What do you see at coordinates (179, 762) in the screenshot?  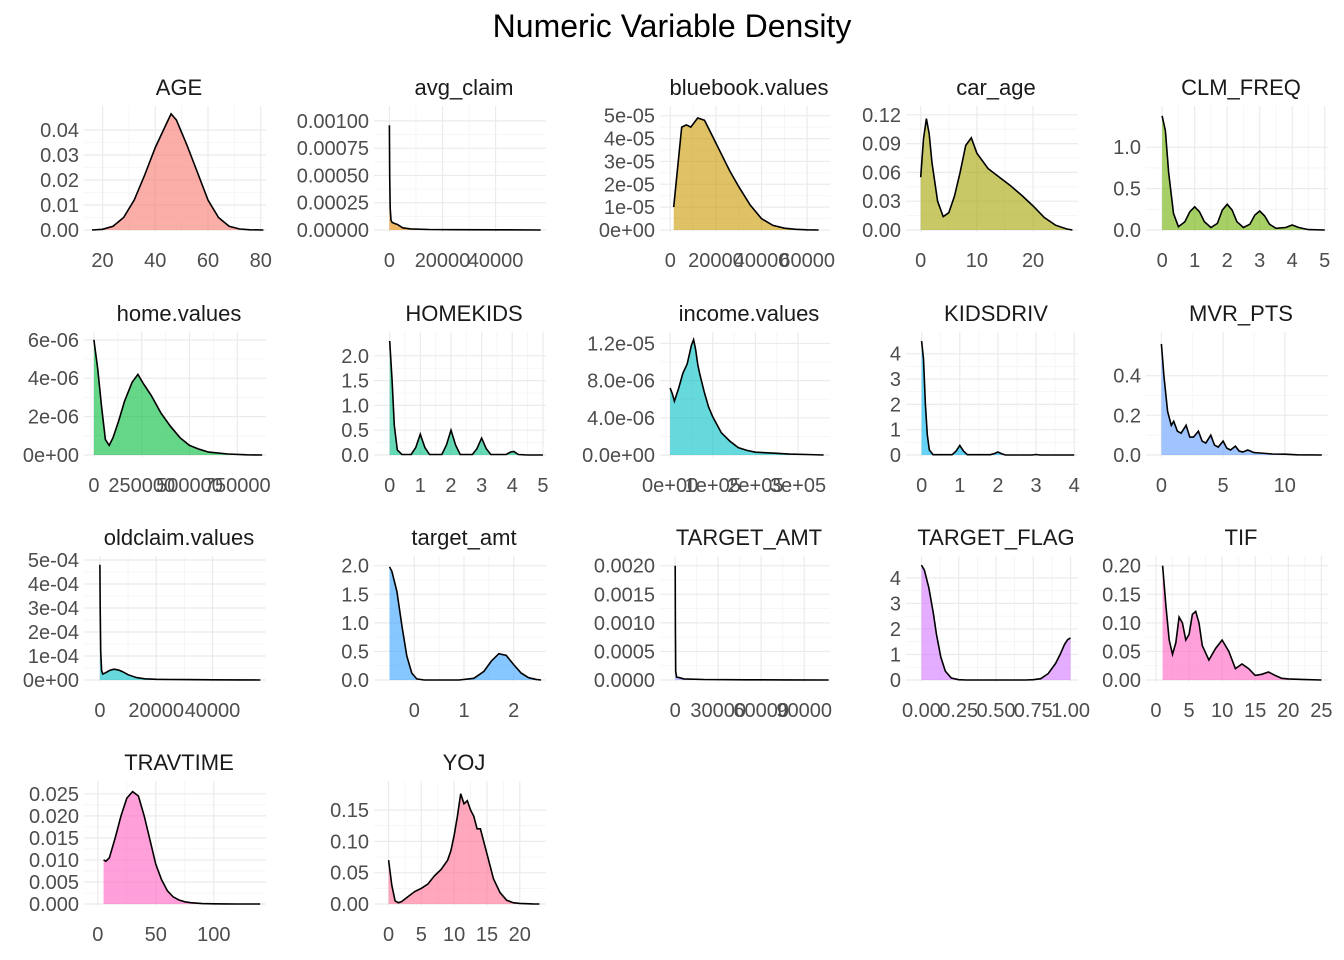 I see `facet-title: TRAVTIME` at bounding box center [179, 762].